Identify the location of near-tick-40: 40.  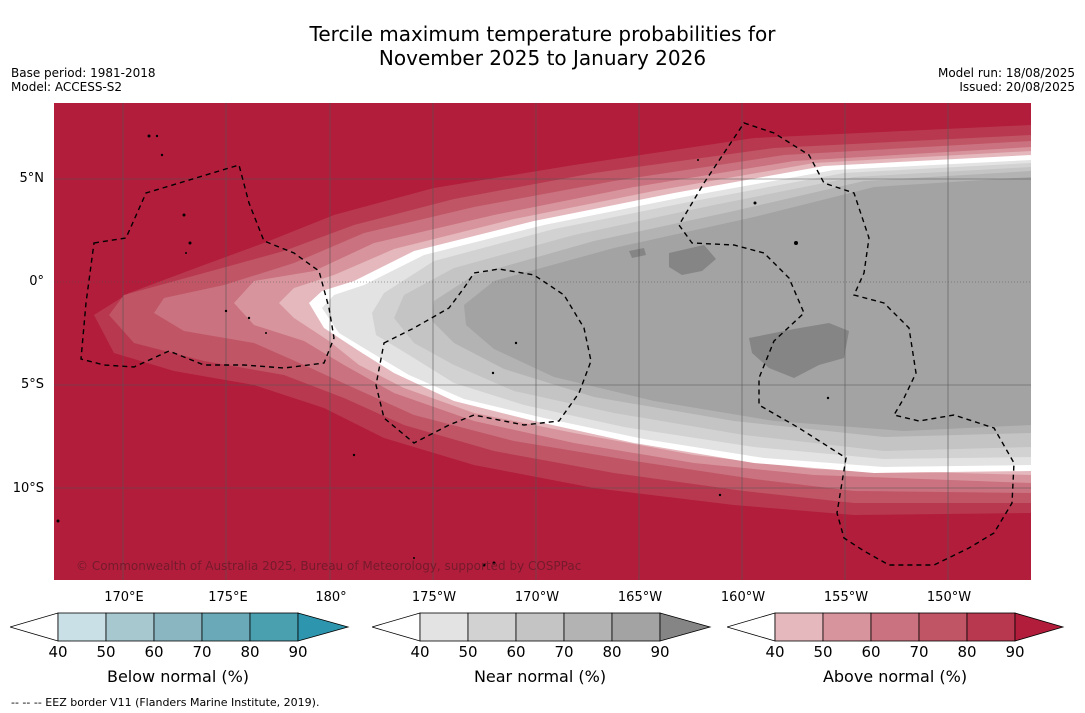
(420, 652).